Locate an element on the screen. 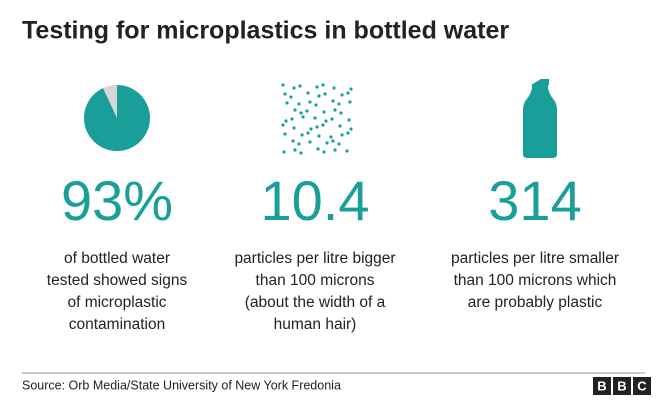 The height and width of the screenshot is (416, 667). stat-description: (about the width of a is located at coordinates (315, 302).